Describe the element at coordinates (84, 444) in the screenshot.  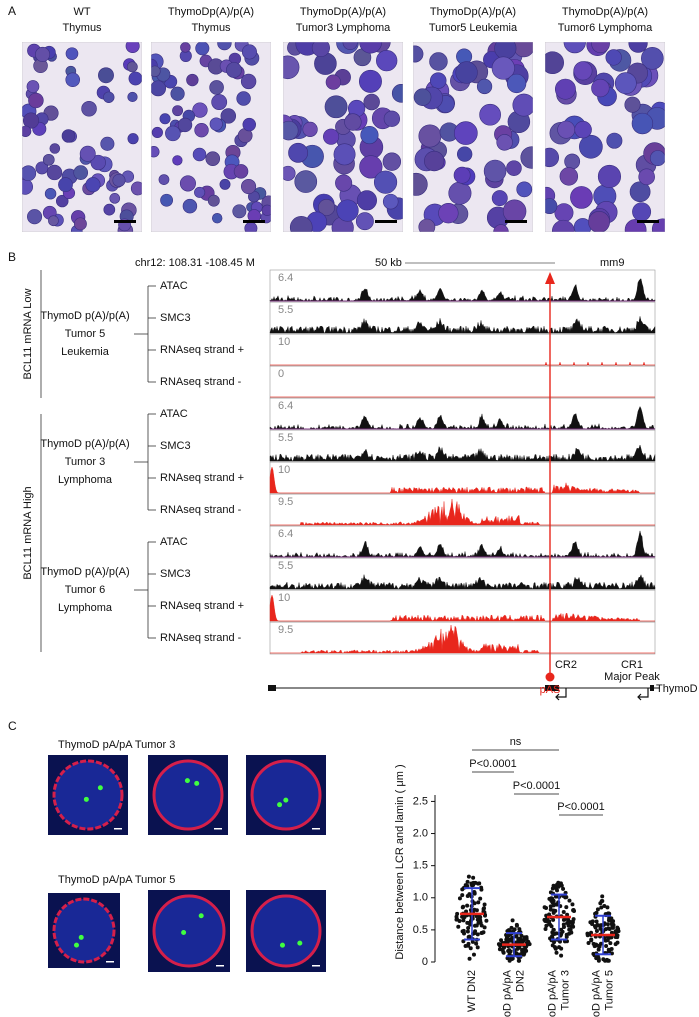
I see `sample-name: ThymoD p(A)/p(A)` at that location.